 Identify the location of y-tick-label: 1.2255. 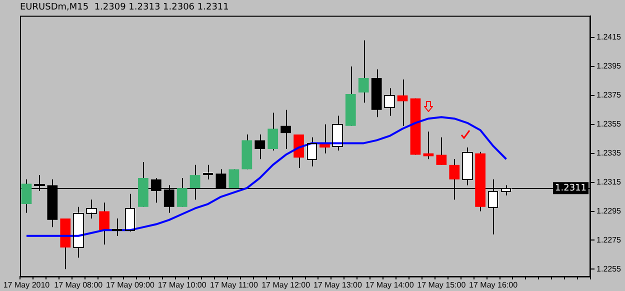
(609, 269).